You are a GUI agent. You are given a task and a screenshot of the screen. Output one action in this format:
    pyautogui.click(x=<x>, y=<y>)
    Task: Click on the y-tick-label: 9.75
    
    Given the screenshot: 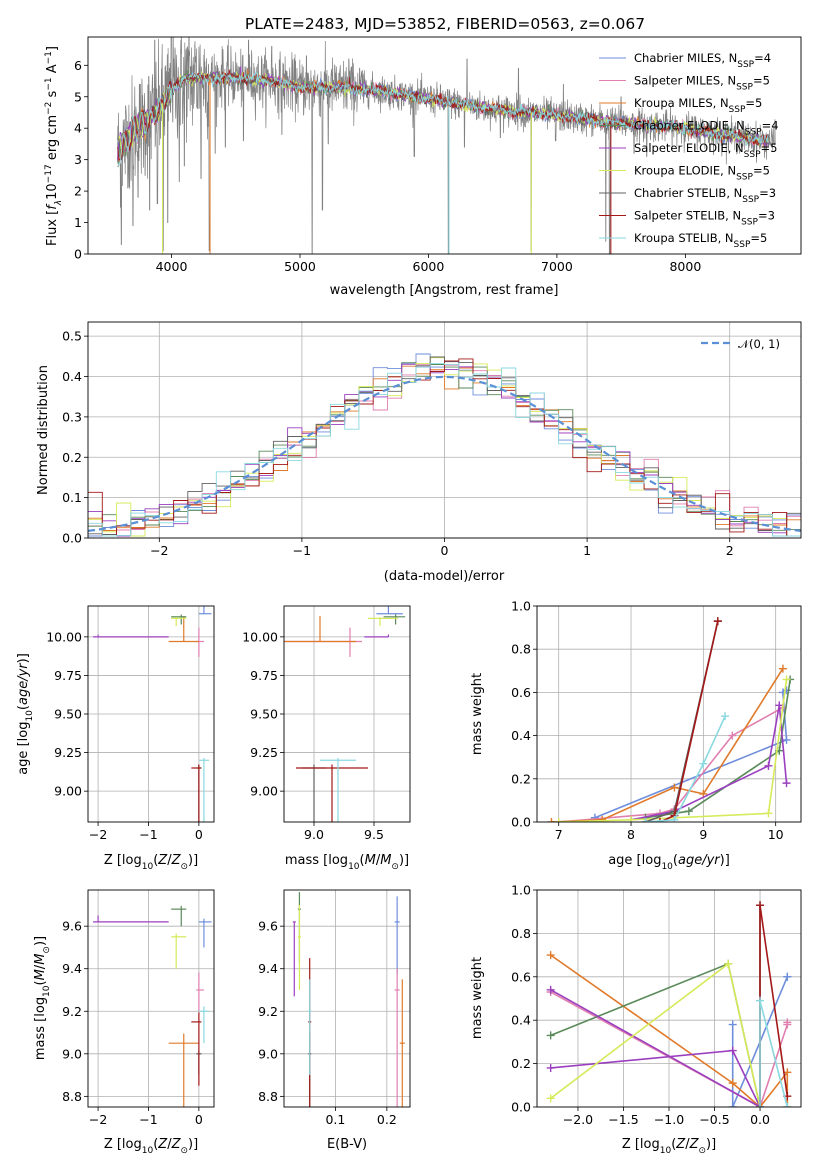 What is the action you would take?
    pyautogui.click(x=68, y=675)
    